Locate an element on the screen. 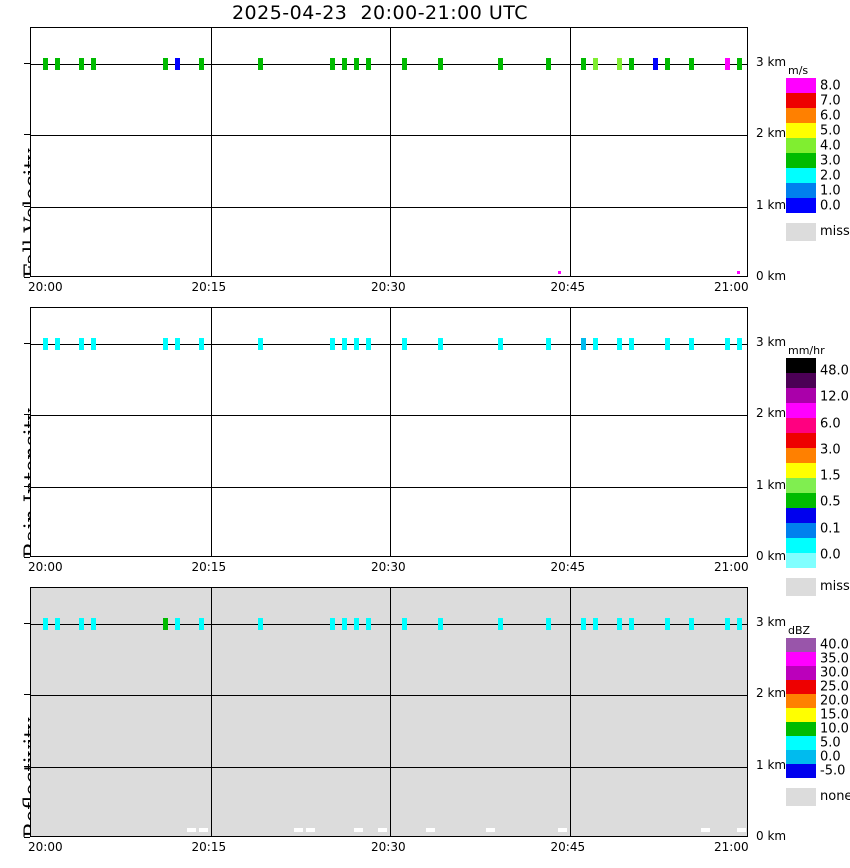  colorbar-gradient is located at coordinates (801, 708).